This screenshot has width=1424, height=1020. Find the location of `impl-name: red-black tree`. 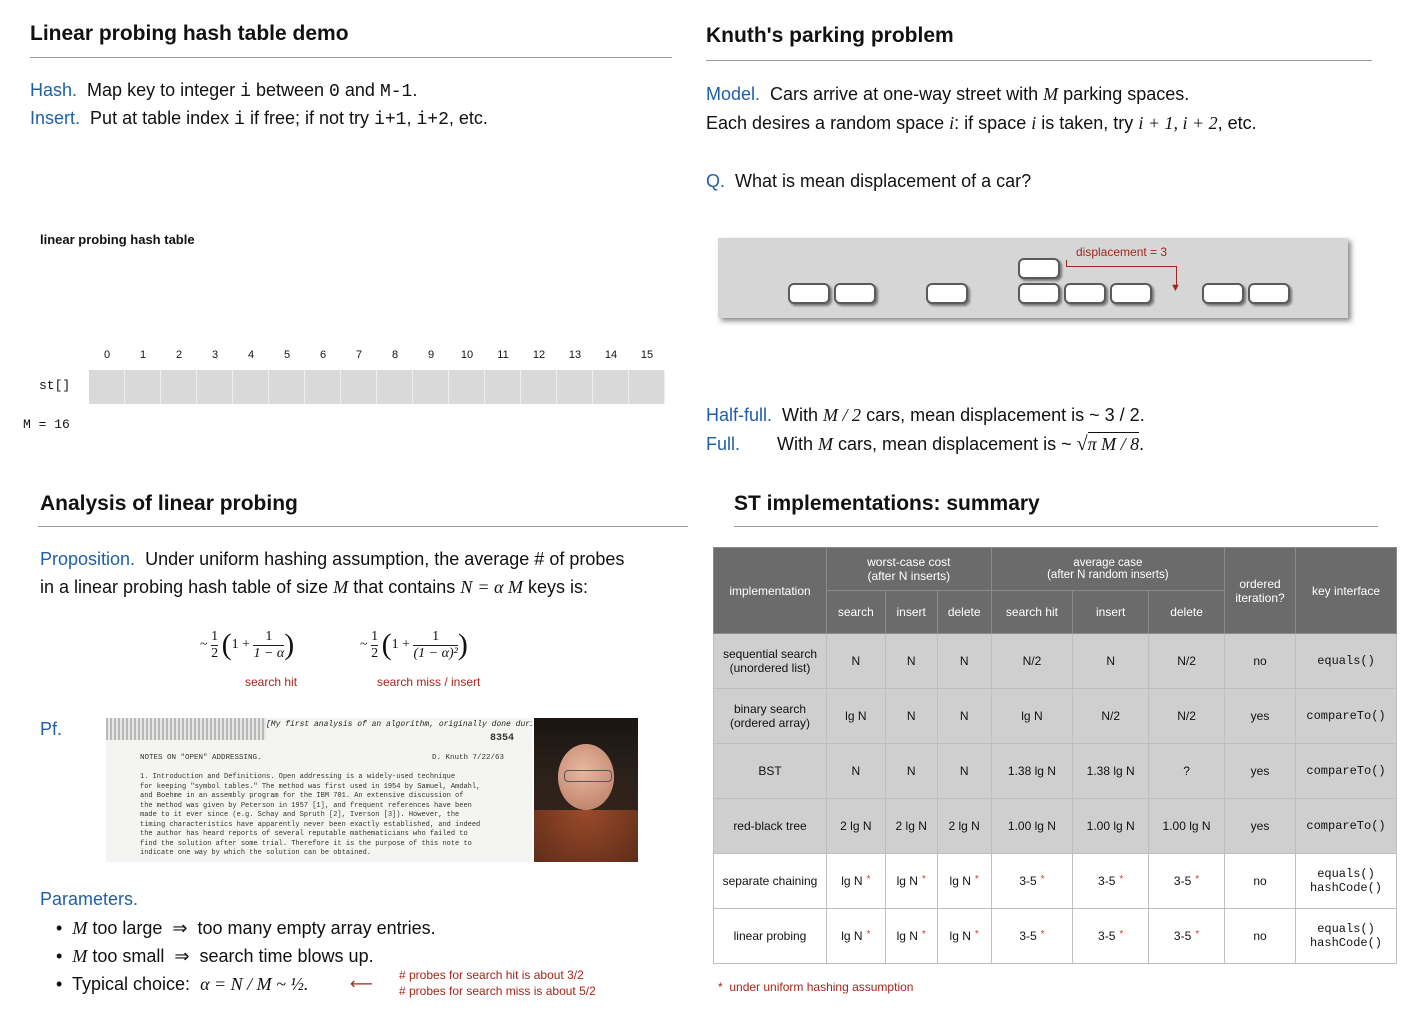

impl-name: red-black tree is located at coordinates (770, 826).